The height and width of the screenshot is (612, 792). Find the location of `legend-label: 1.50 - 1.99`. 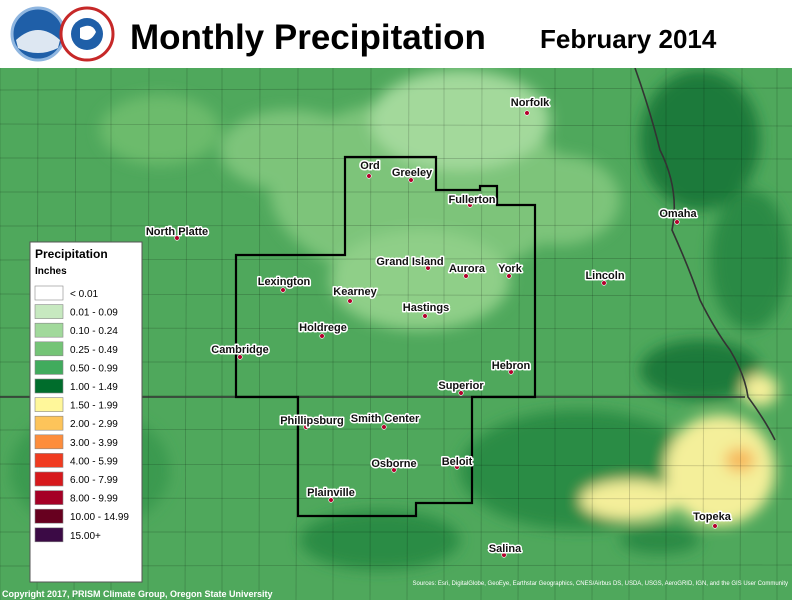

legend-label: 1.50 - 1.99 is located at coordinates (94, 406).